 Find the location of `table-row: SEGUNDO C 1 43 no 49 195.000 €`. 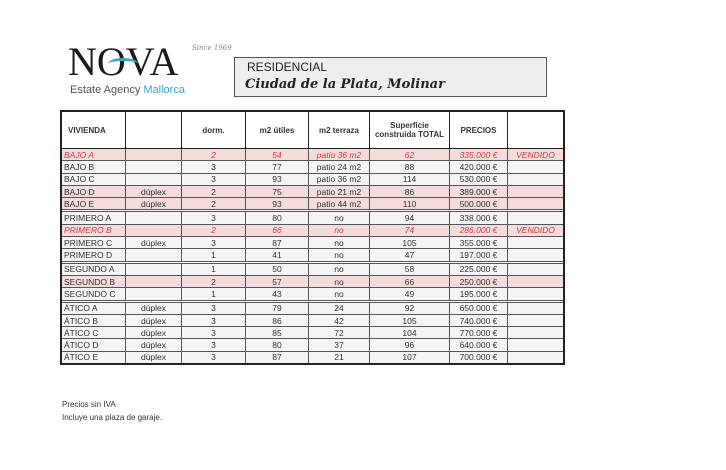

table-row: SEGUNDO C 1 43 no 49 195.000 € is located at coordinates (312, 294).